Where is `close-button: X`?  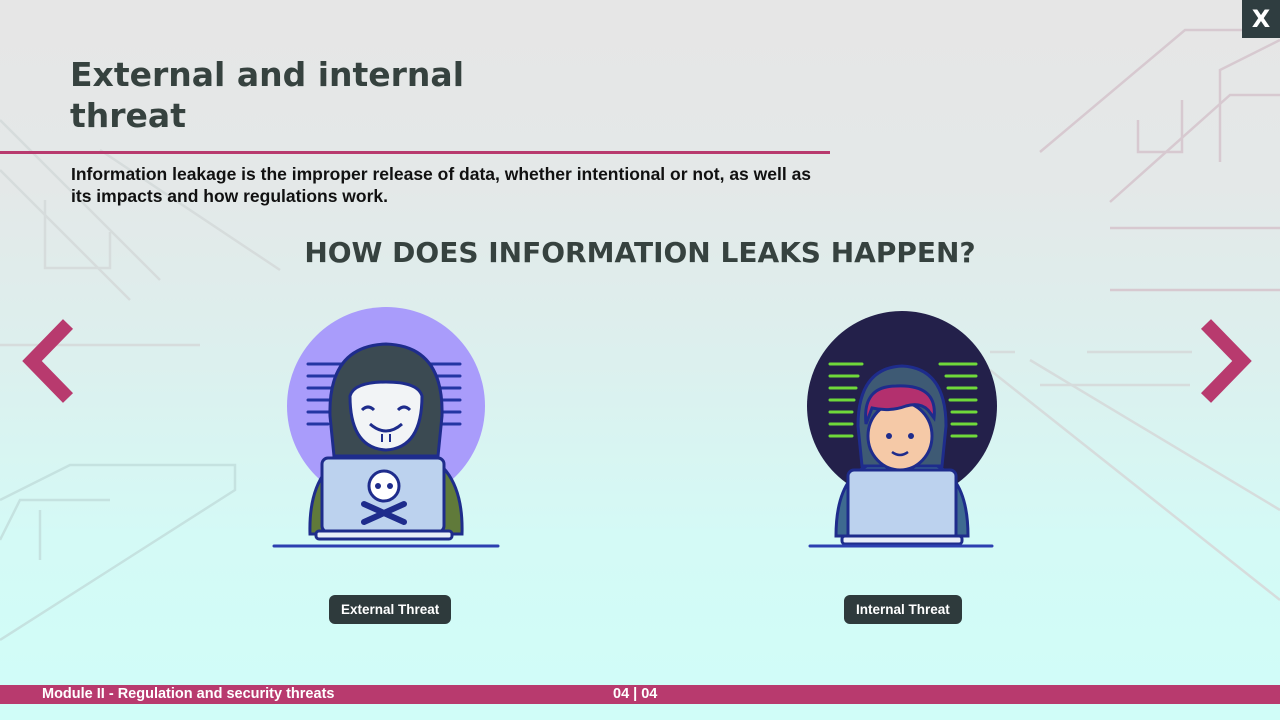 close-button: X is located at coordinates (1261, 19).